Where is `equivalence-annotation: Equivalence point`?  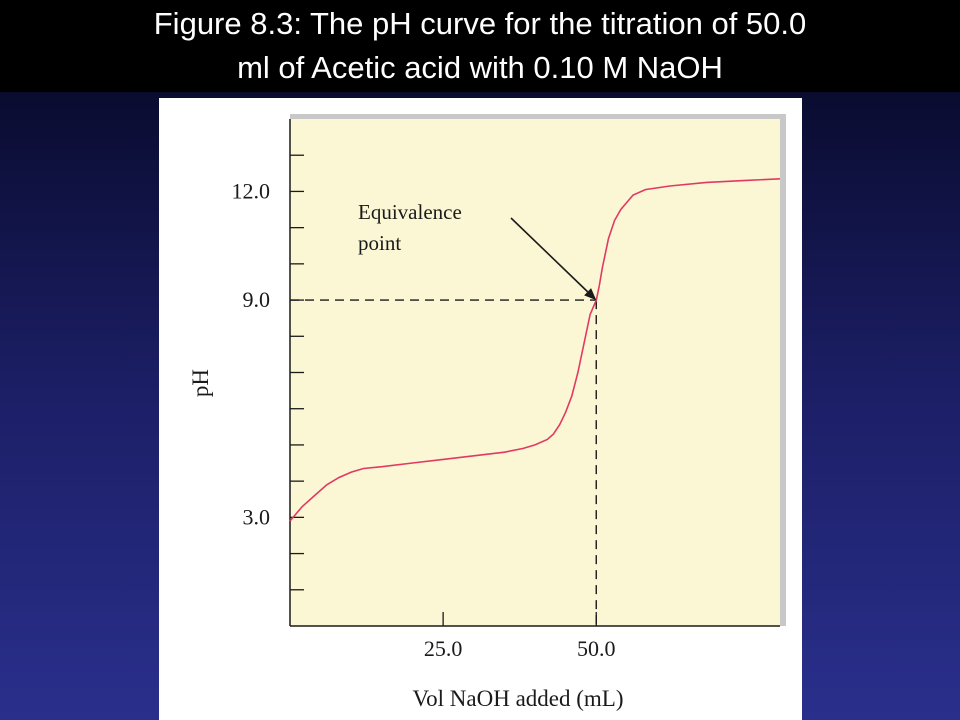 equivalence-annotation: Equivalence point is located at coordinates (477, 250).